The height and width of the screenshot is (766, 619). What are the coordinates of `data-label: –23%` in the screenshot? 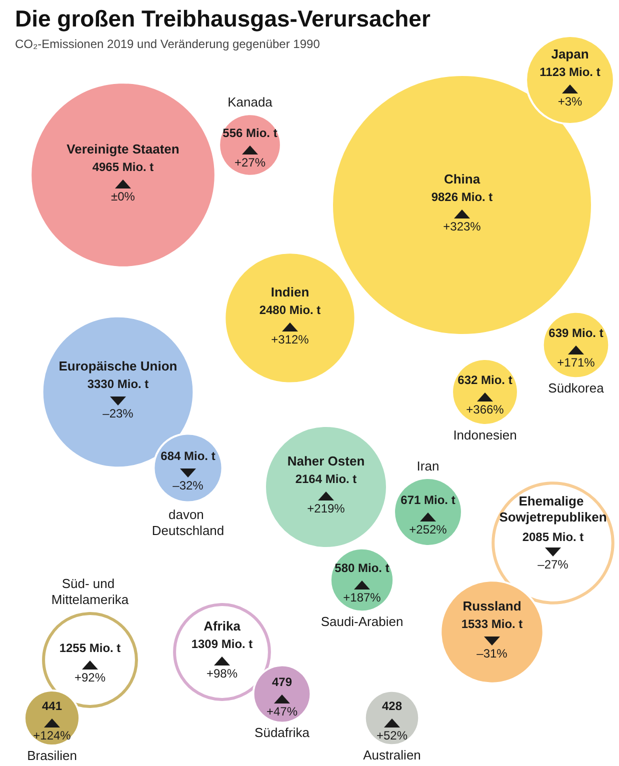 It's located at (118, 413).